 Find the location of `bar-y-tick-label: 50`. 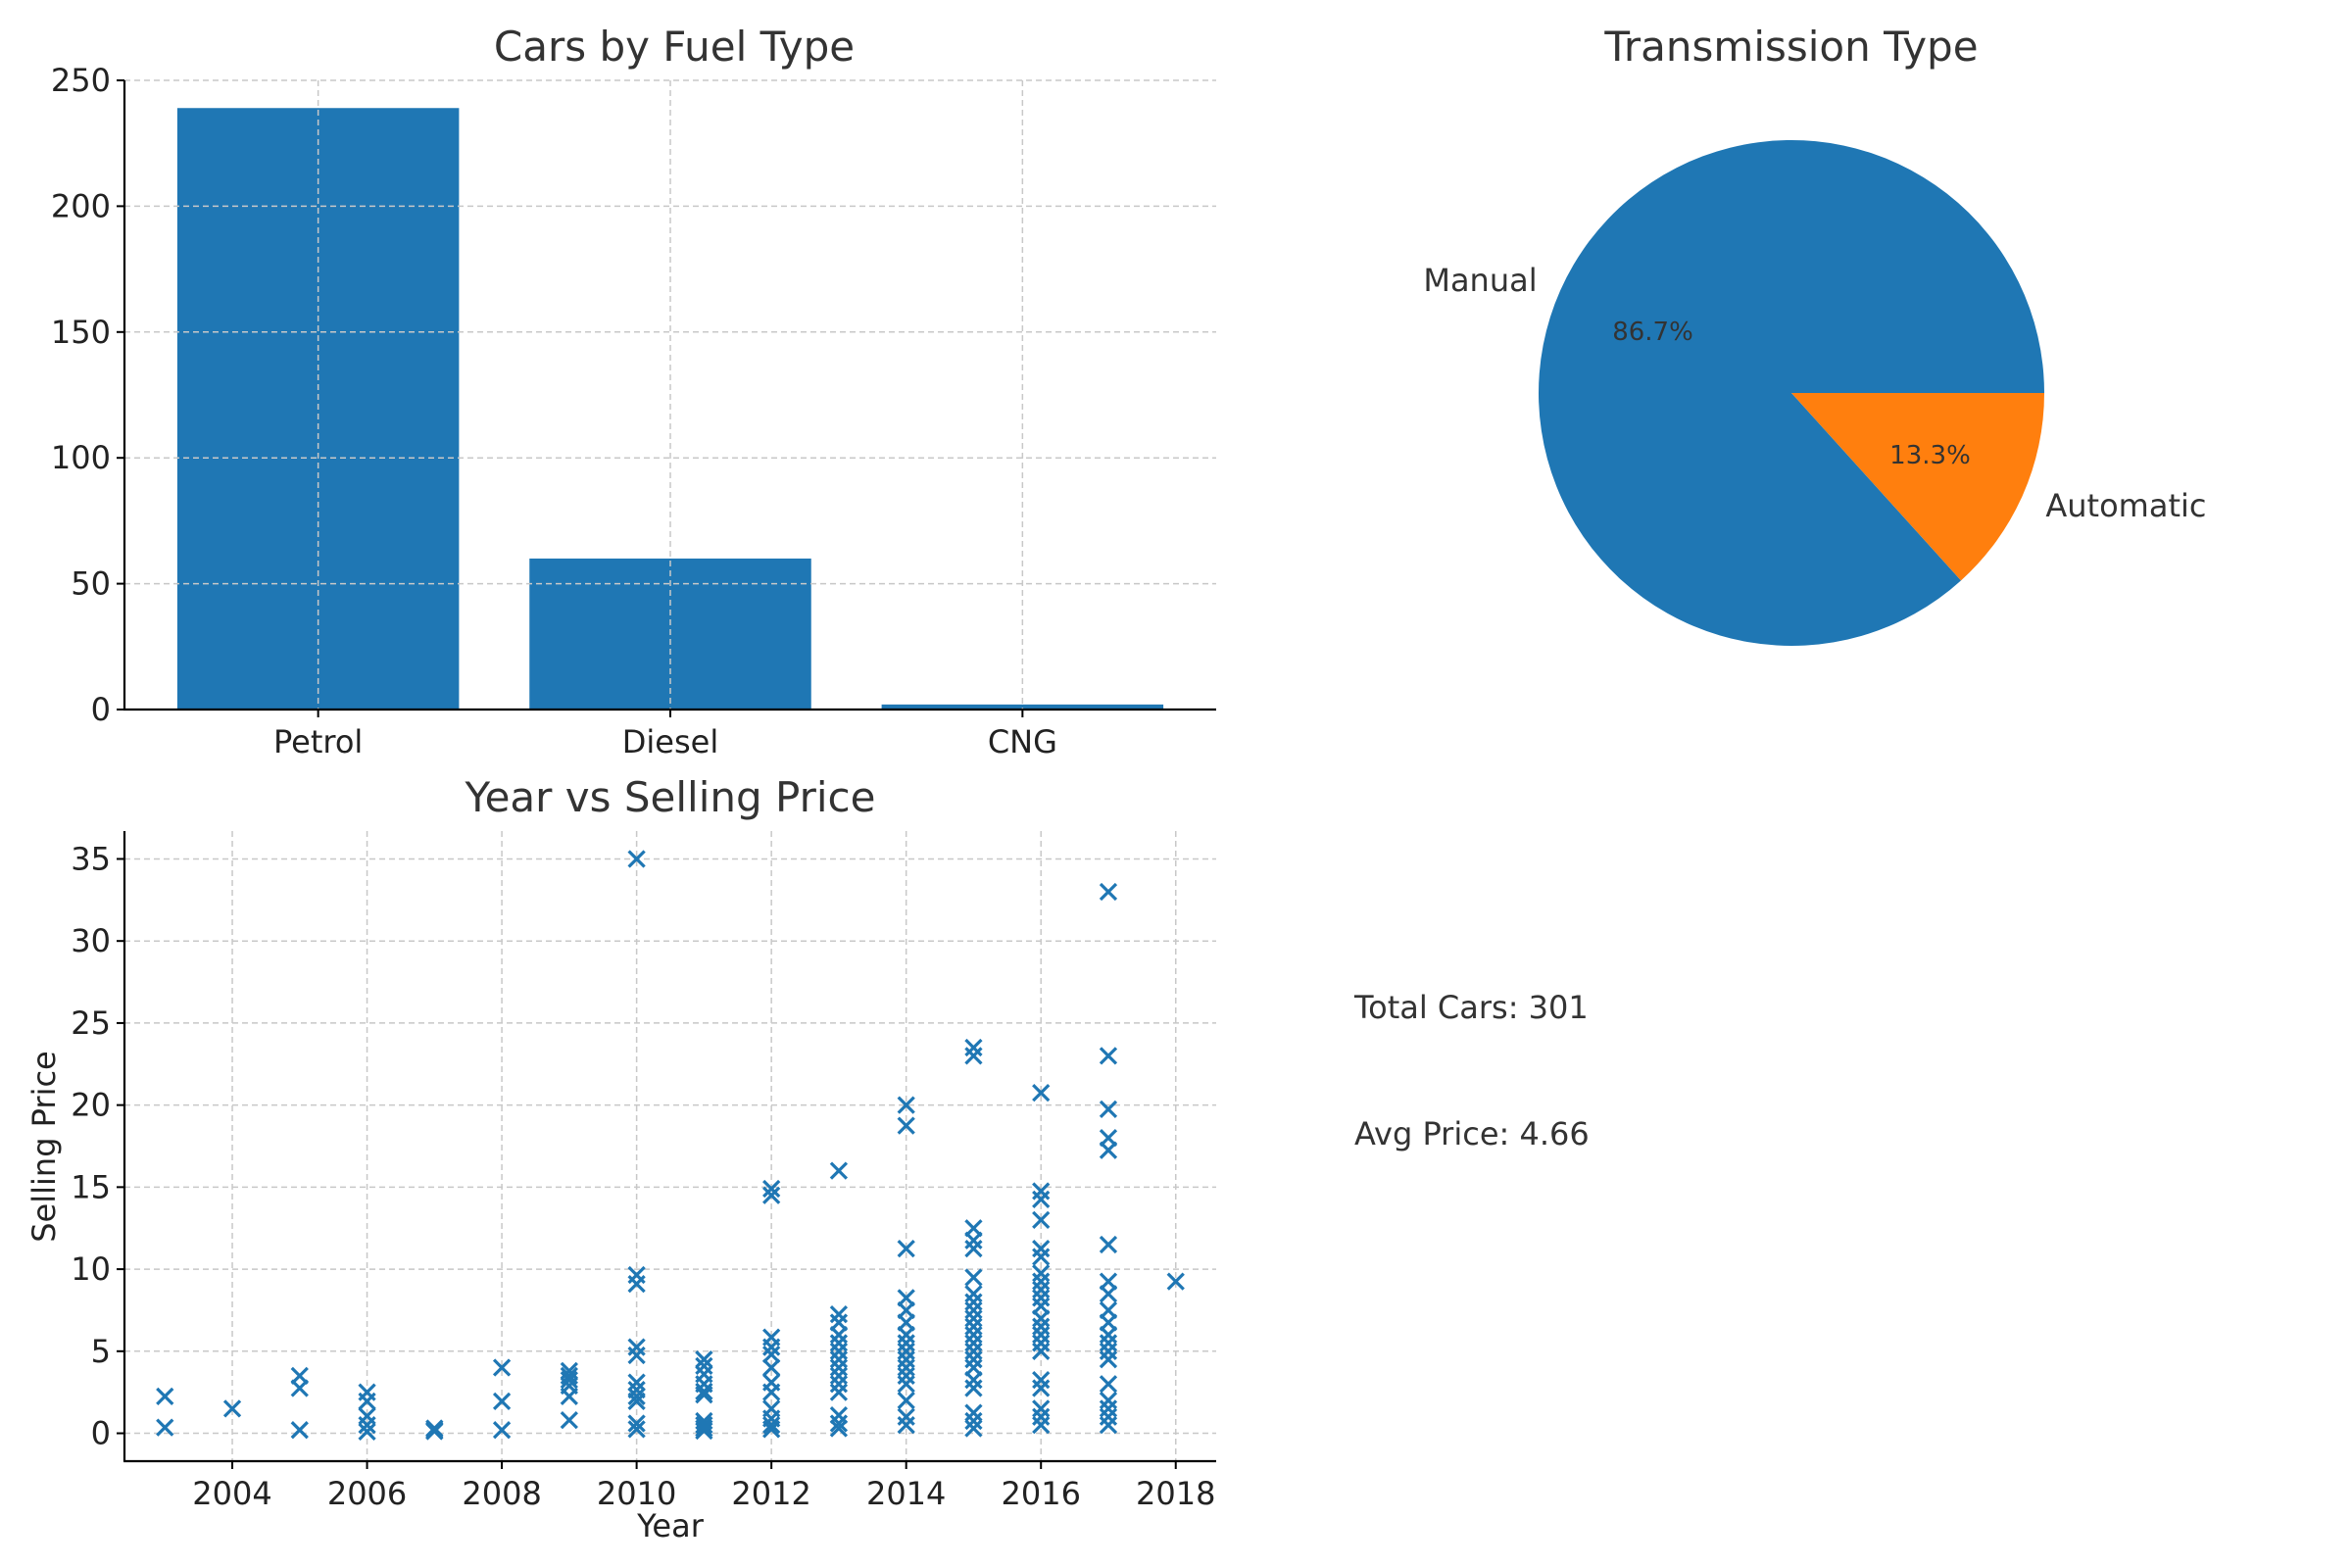

bar-y-tick-label: 50 is located at coordinates (91, 584).